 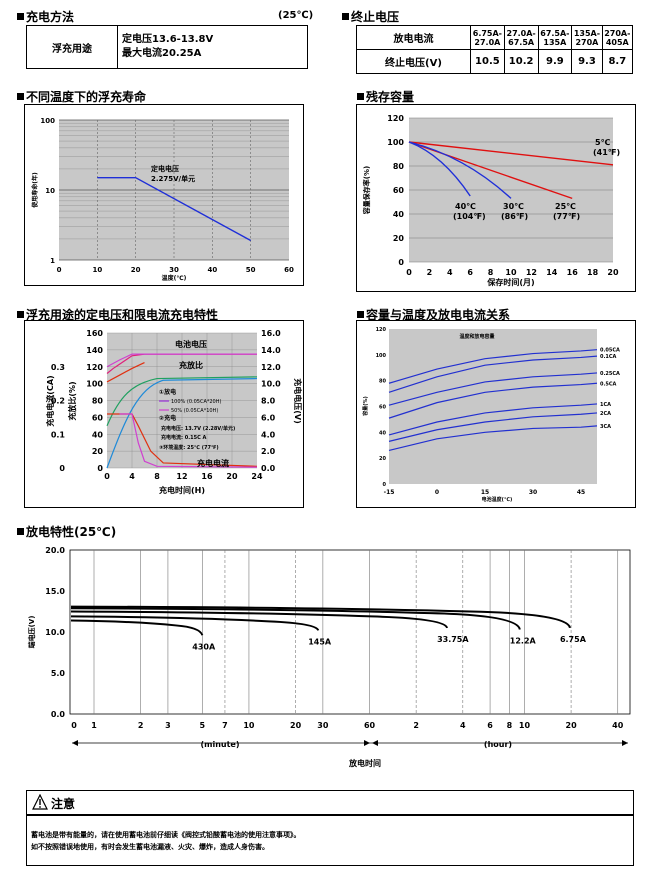 I want to click on y-tick-label: 0.0, so click(x=58, y=714).